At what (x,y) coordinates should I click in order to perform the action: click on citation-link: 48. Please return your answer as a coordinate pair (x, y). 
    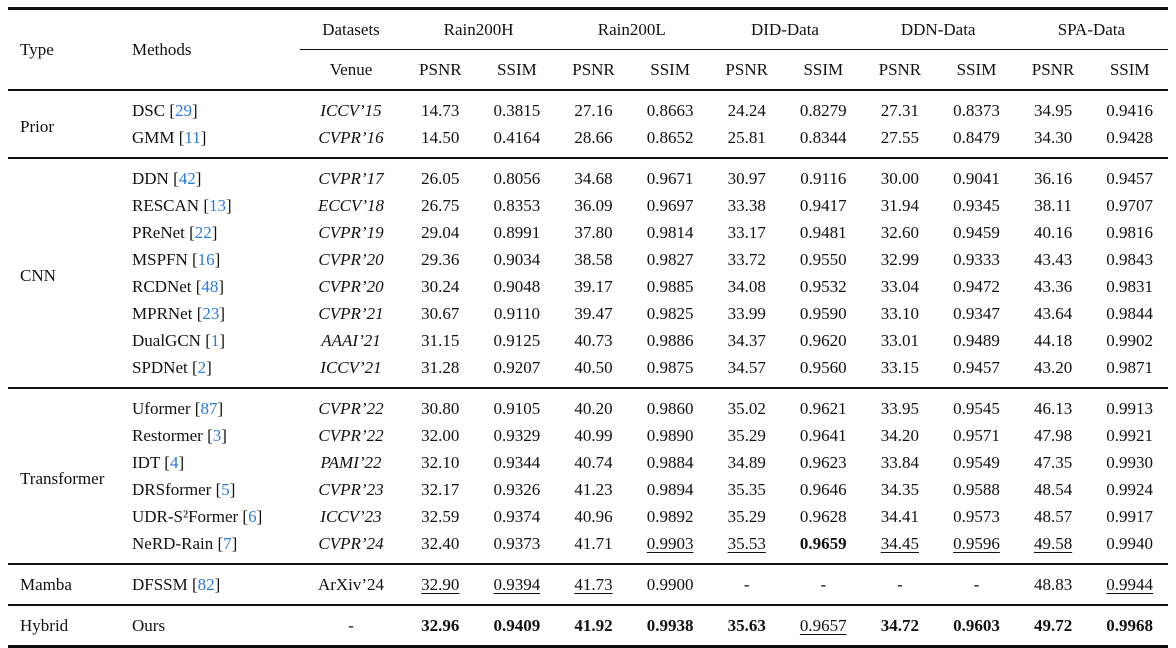
    Looking at the image, I should click on (210, 286).